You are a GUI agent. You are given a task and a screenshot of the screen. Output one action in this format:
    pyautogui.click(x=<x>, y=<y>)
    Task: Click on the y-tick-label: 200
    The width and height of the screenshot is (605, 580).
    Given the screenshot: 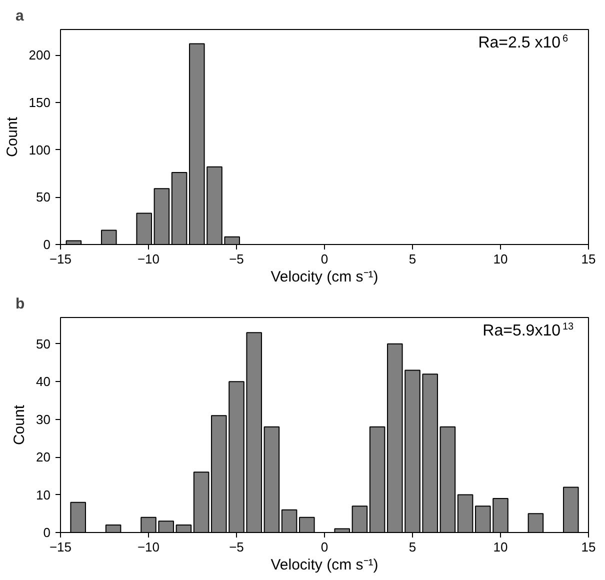 What is the action you would take?
    pyautogui.click(x=39, y=55)
    